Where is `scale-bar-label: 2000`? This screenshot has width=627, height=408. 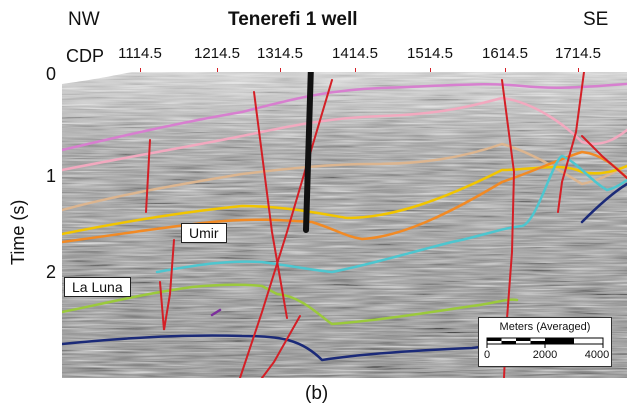
scale-bar-label: 2000 is located at coordinates (545, 355).